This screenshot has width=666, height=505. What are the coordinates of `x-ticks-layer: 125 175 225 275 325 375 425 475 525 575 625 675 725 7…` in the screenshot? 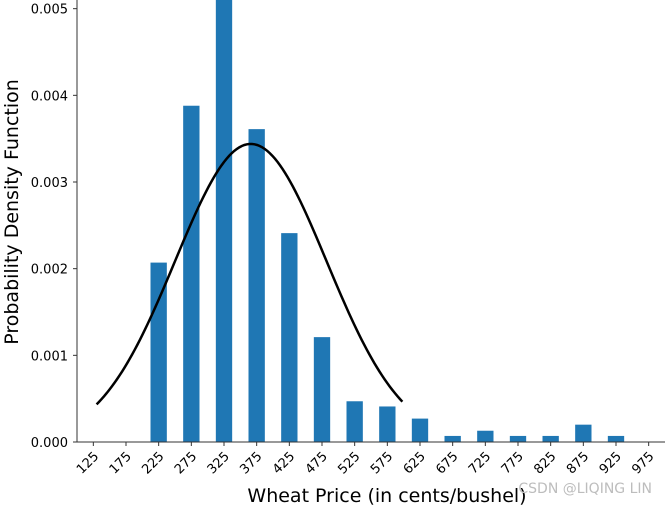 It's located at (365, 459).